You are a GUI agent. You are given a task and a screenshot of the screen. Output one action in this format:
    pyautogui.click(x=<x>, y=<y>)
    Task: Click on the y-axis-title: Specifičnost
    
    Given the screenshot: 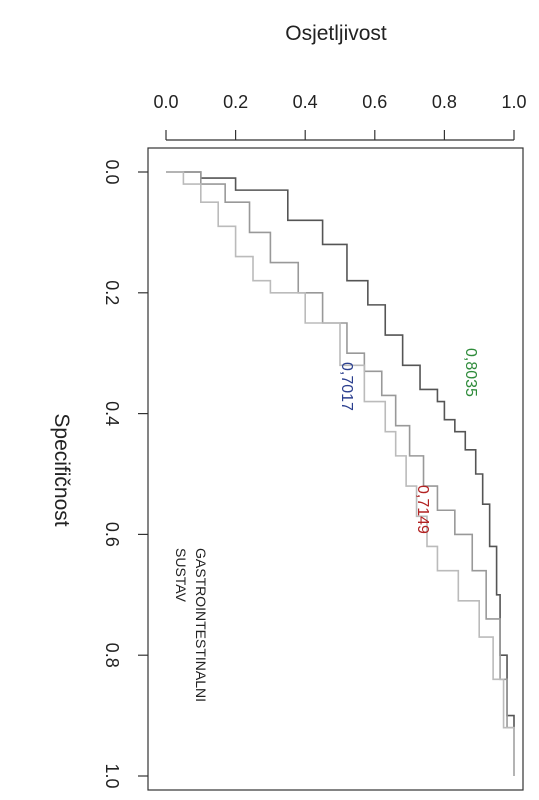 What is the action you would take?
    pyautogui.click(x=61, y=469)
    